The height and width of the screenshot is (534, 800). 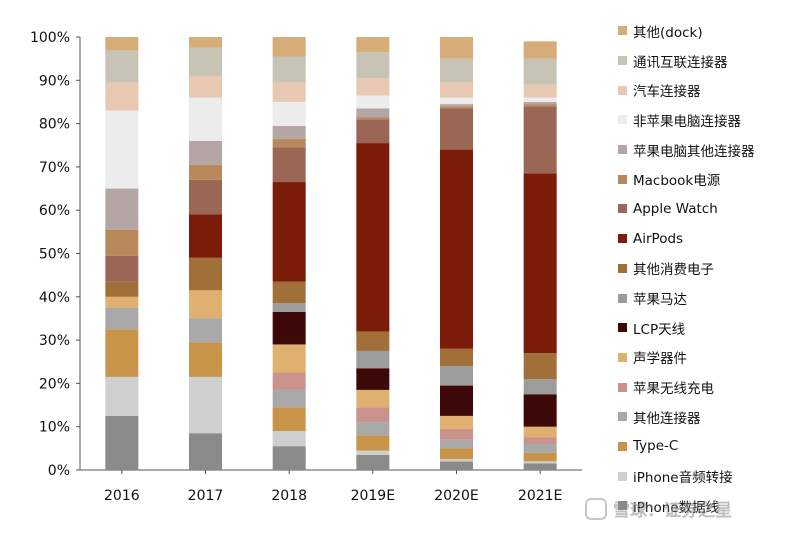 I want to click on y-tick-label: 90%, so click(x=54, y=81).